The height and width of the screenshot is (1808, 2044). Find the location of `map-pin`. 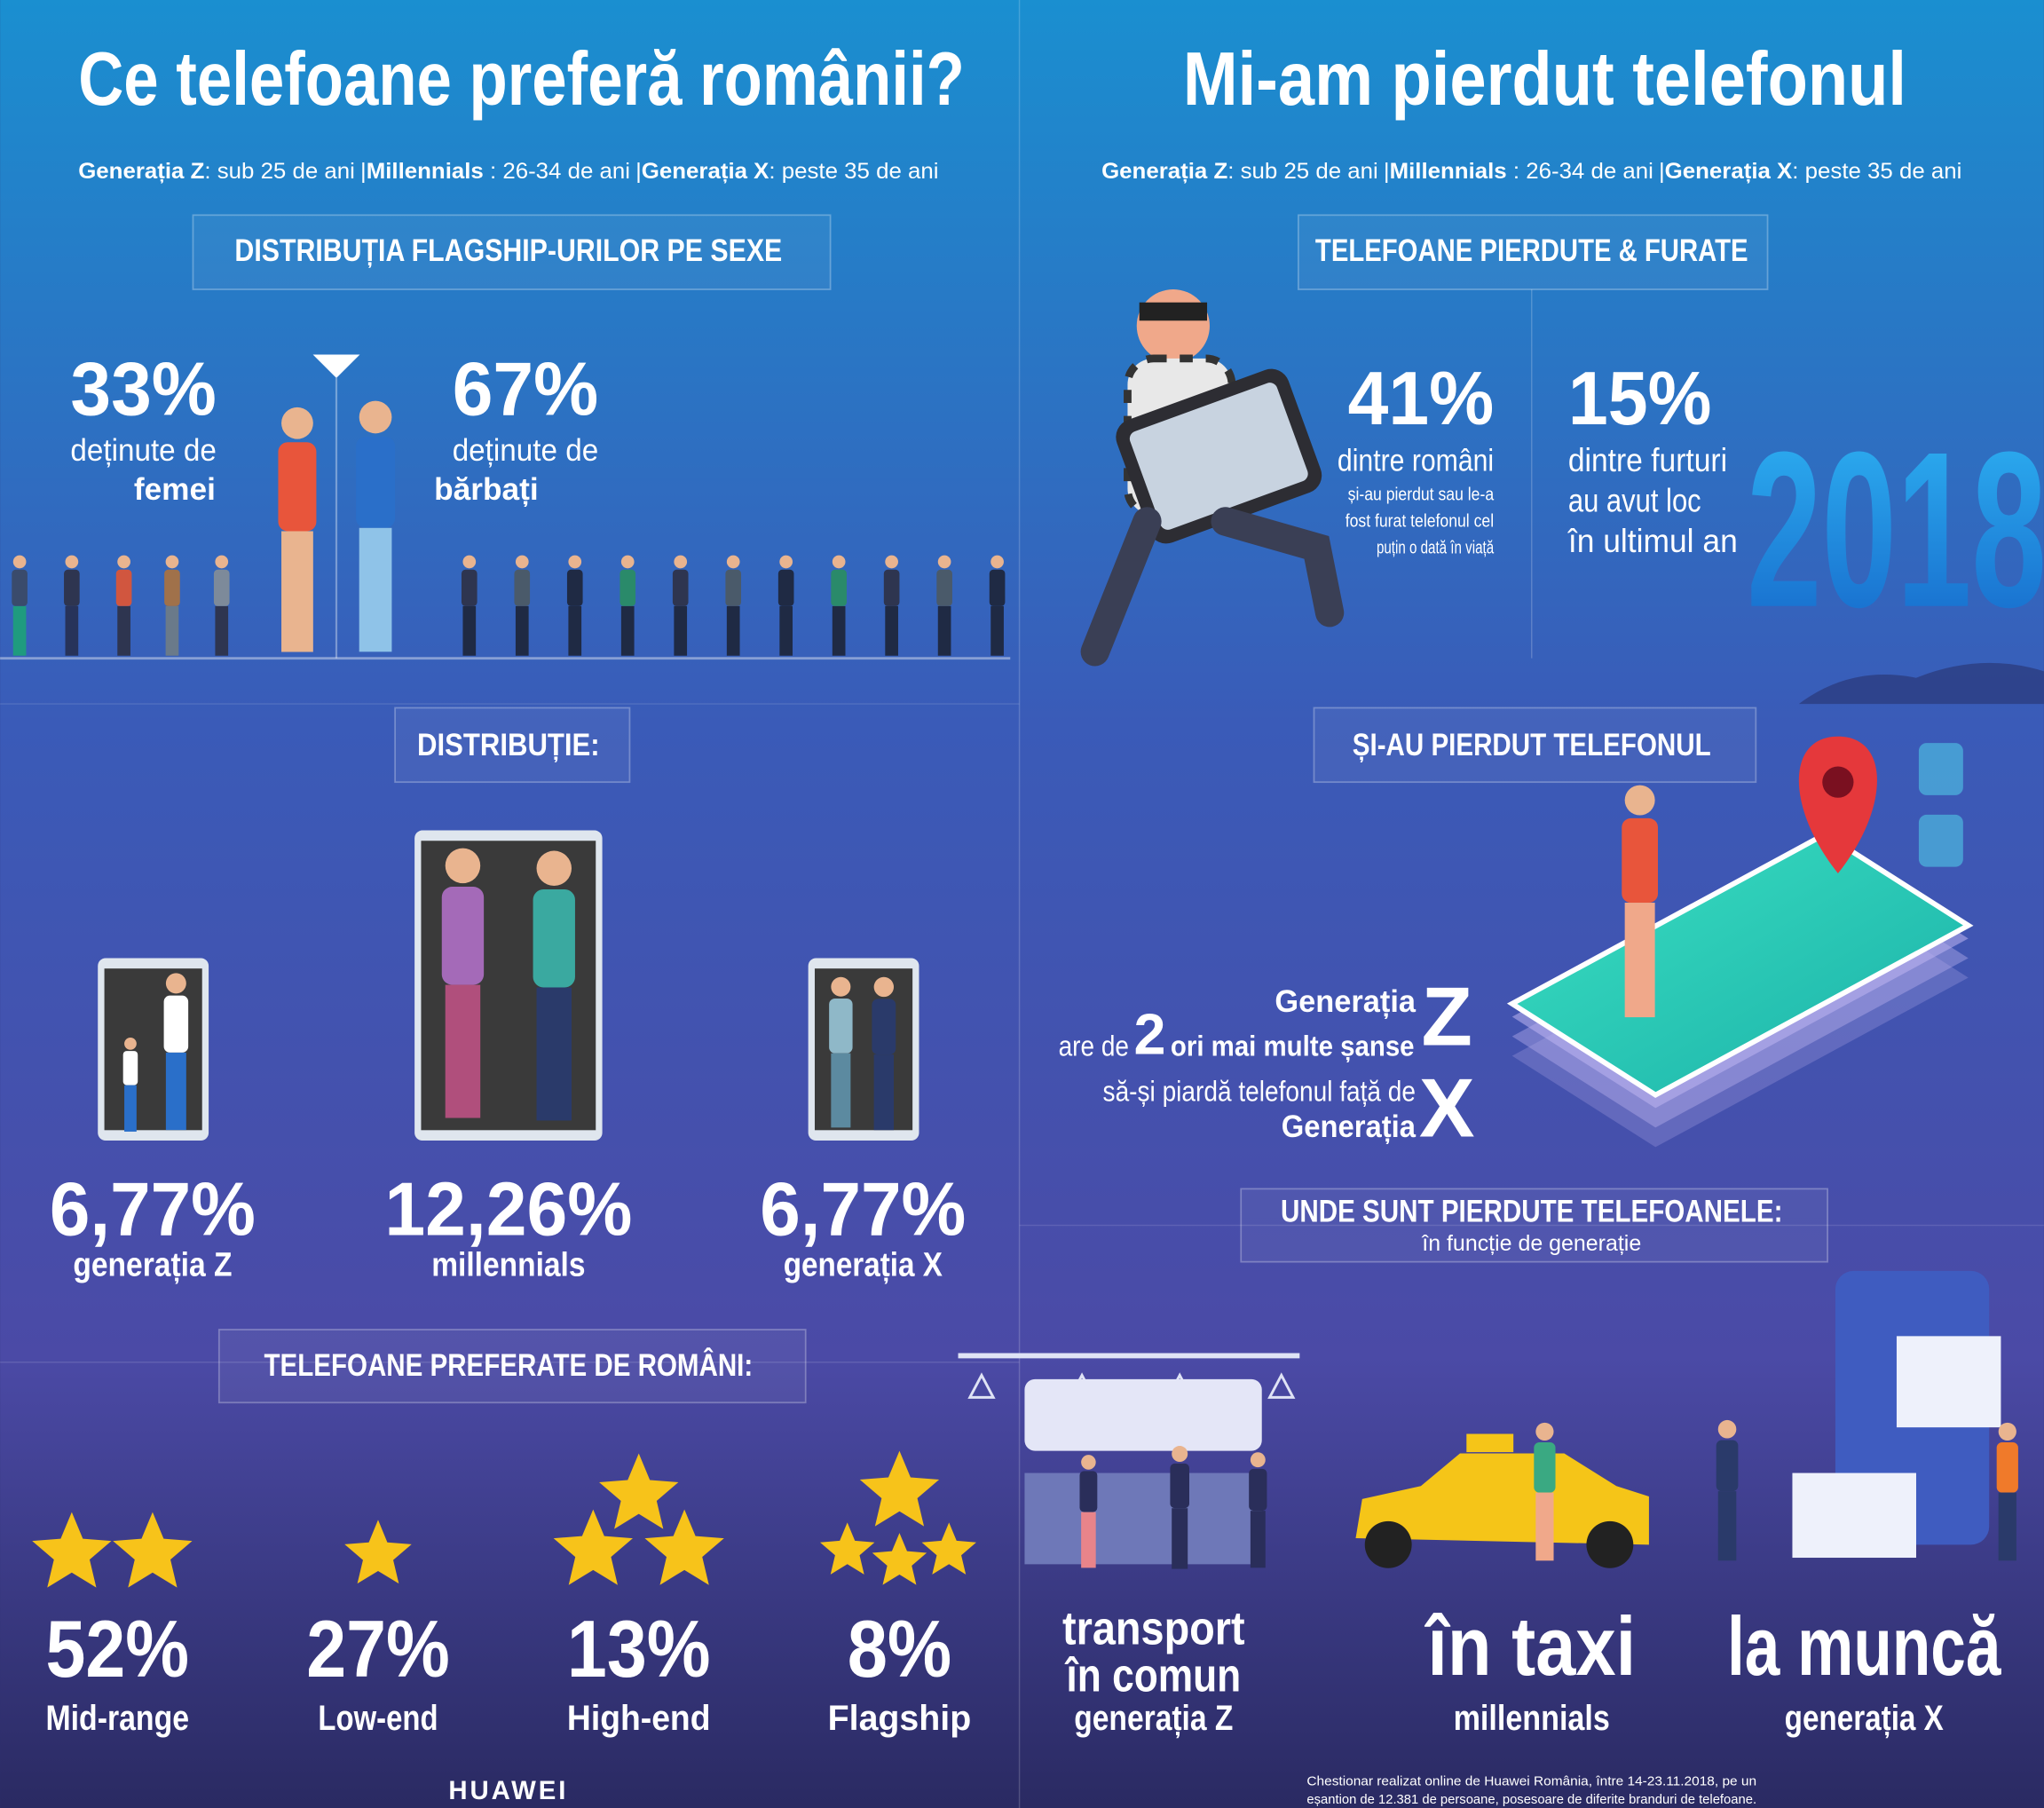

map-pin is located at coordinates (1837, 804).